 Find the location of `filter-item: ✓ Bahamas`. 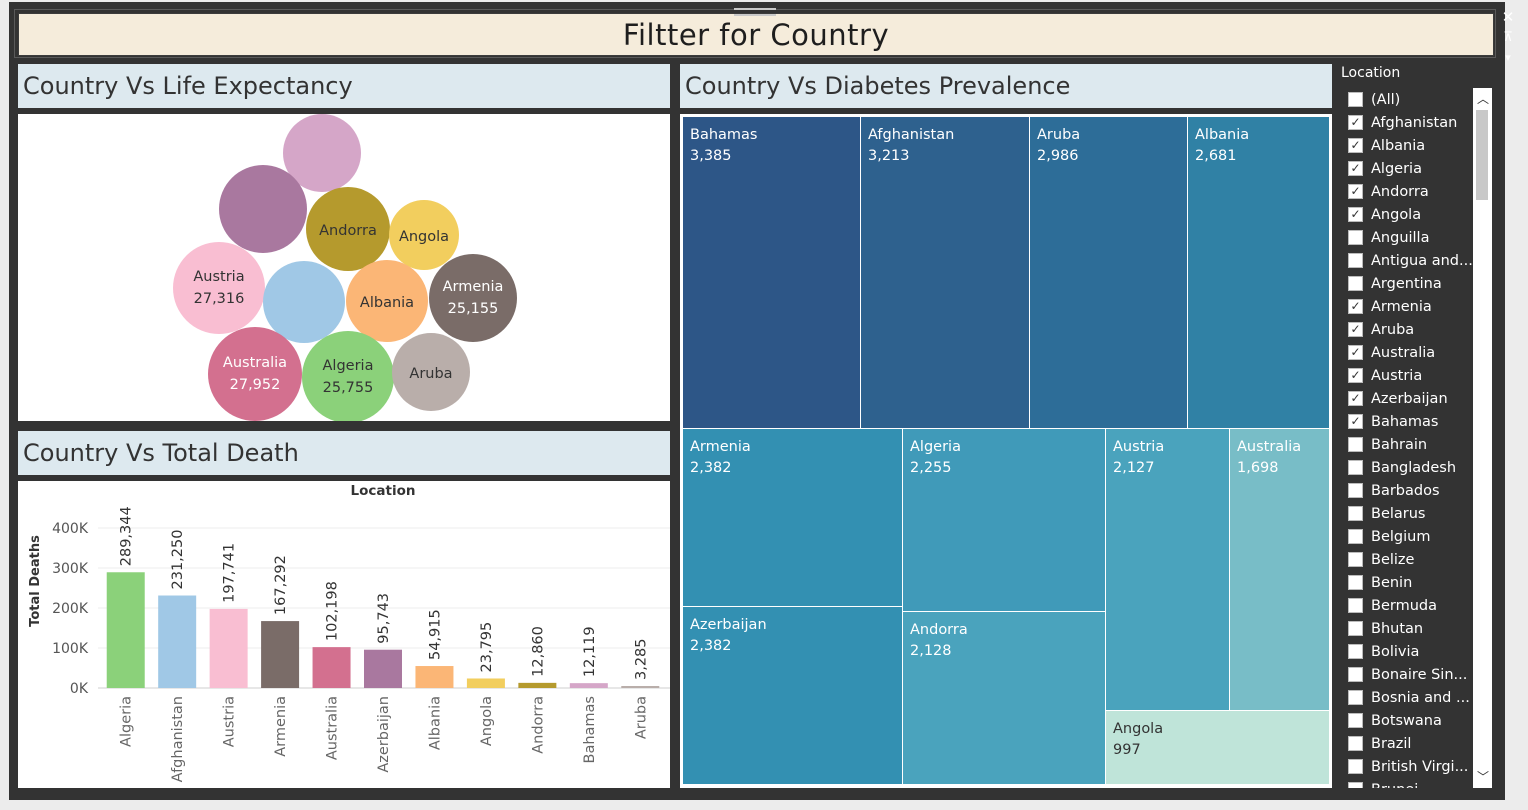

filter-item: ✓ Bahamas is located at coordinates (1412, 421).